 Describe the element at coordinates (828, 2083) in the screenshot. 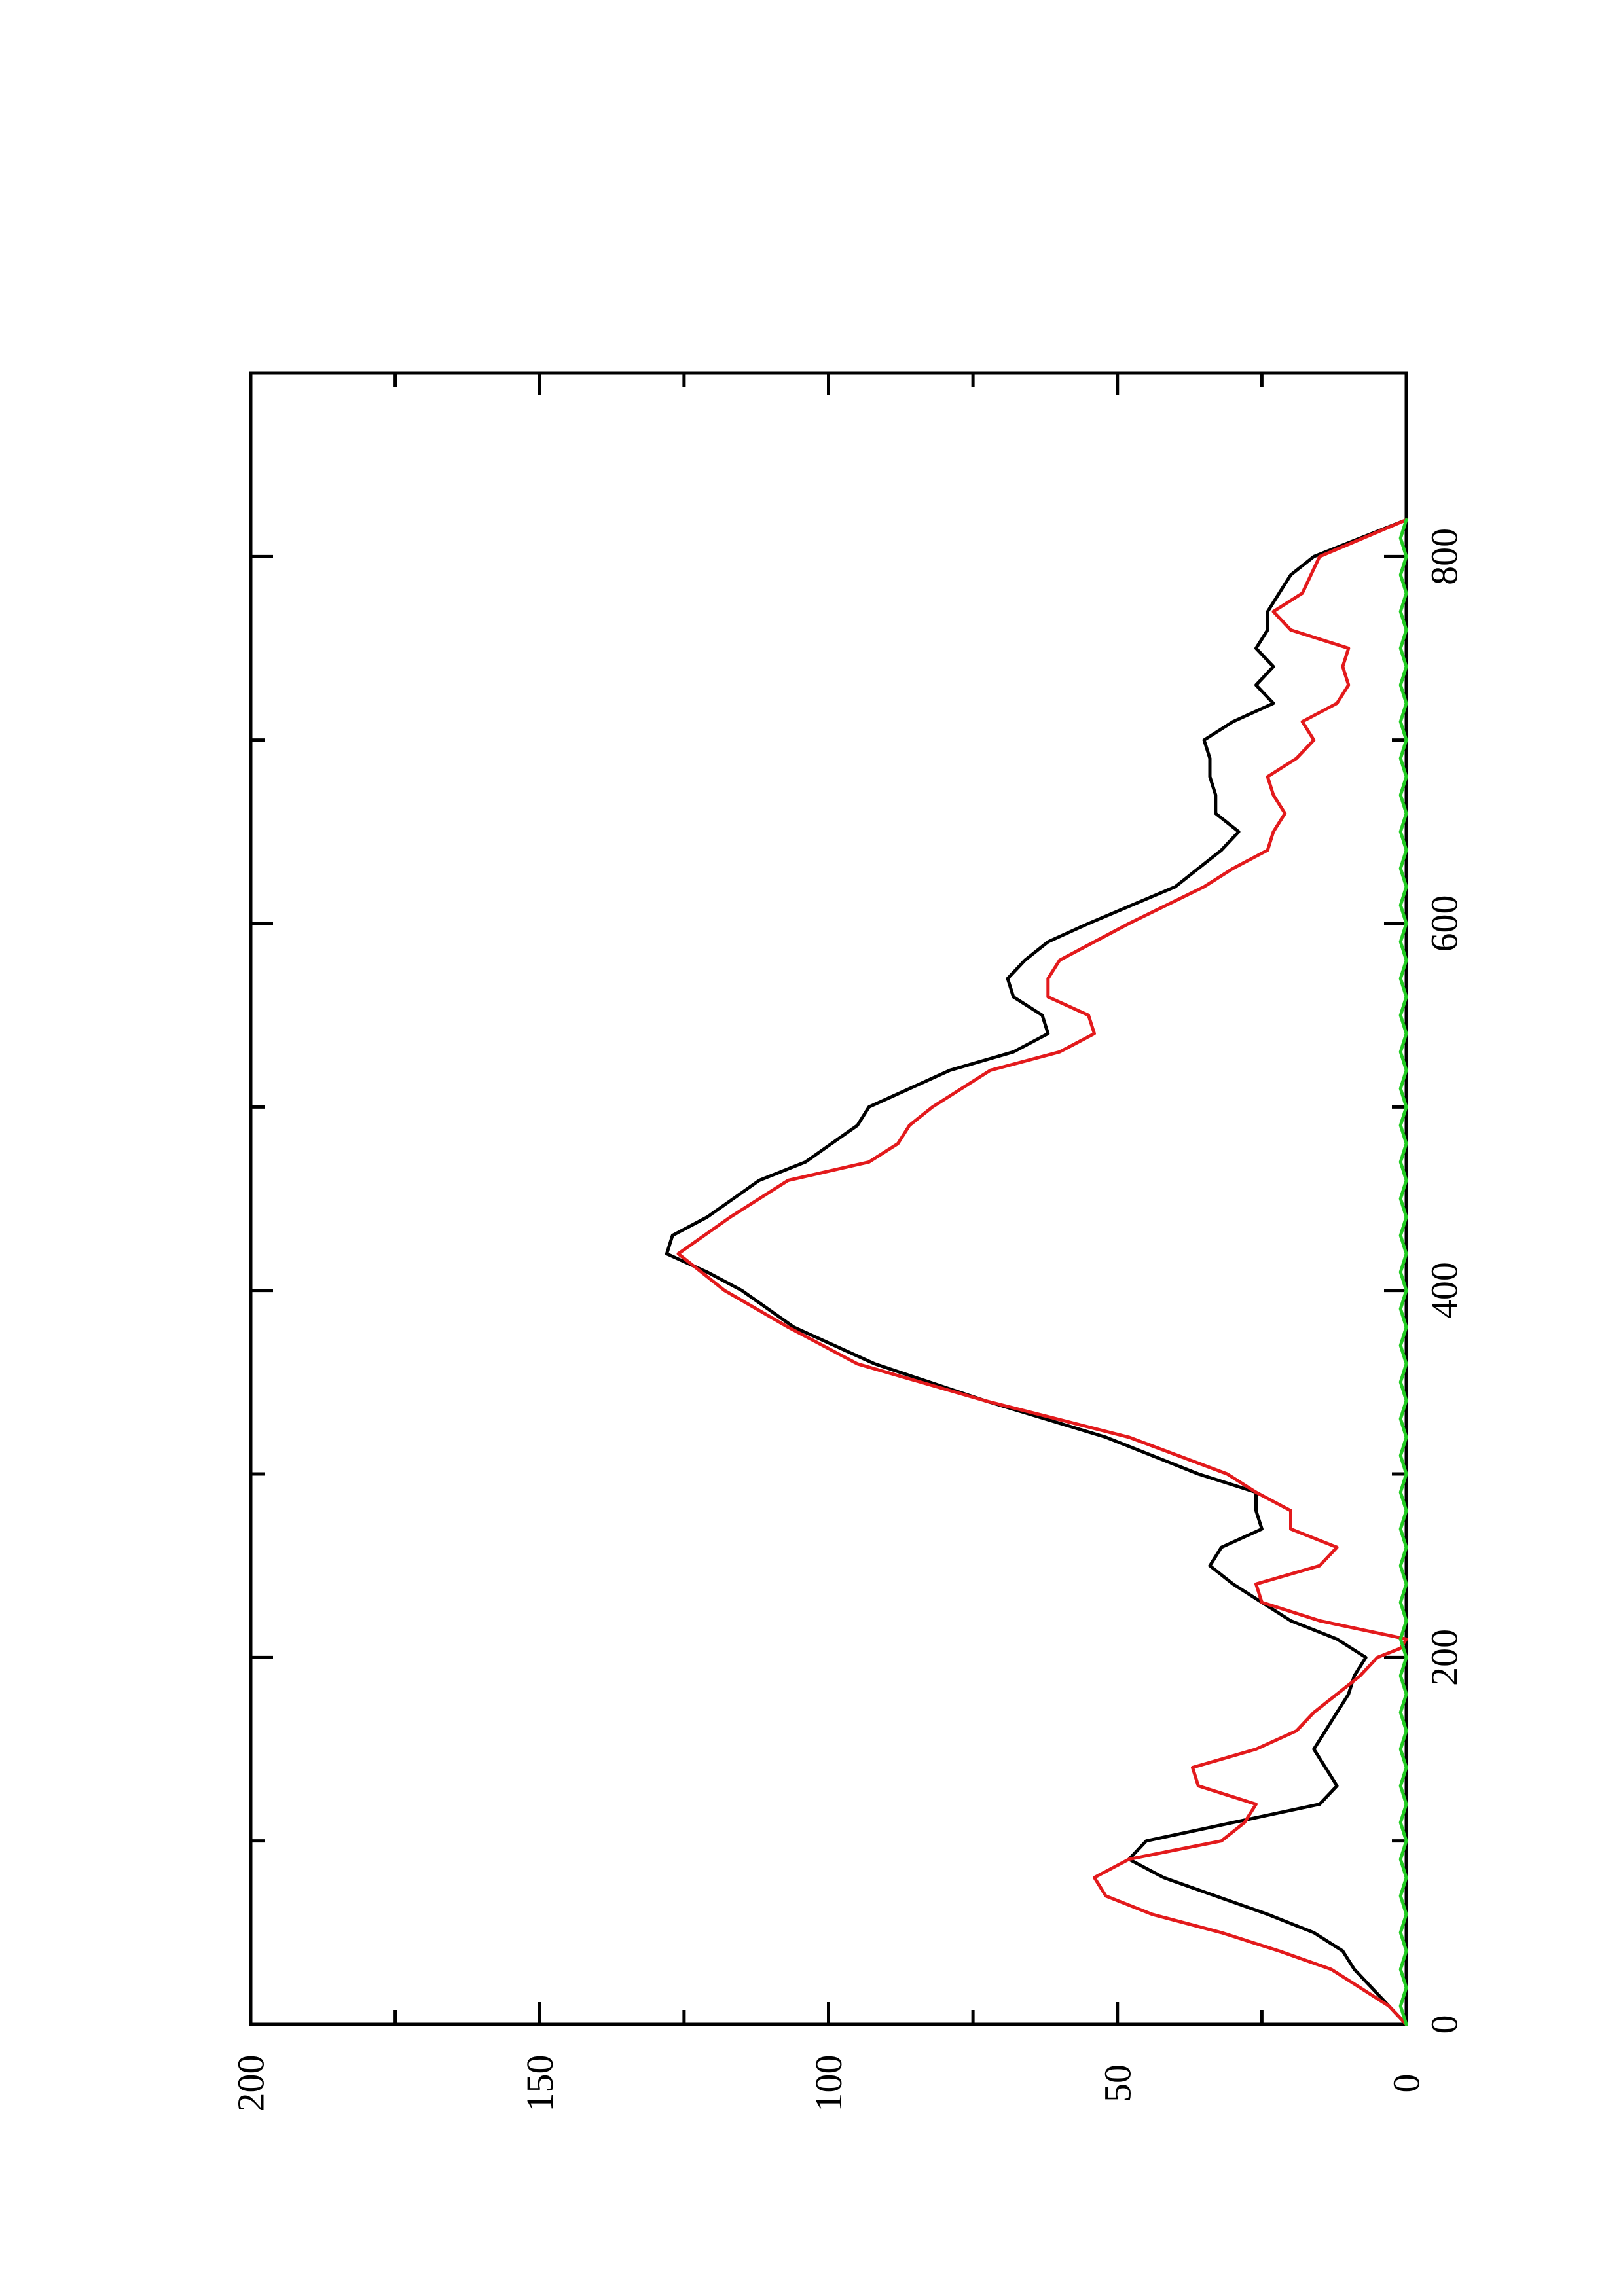

I see `y-tick-label: 100` at that location.